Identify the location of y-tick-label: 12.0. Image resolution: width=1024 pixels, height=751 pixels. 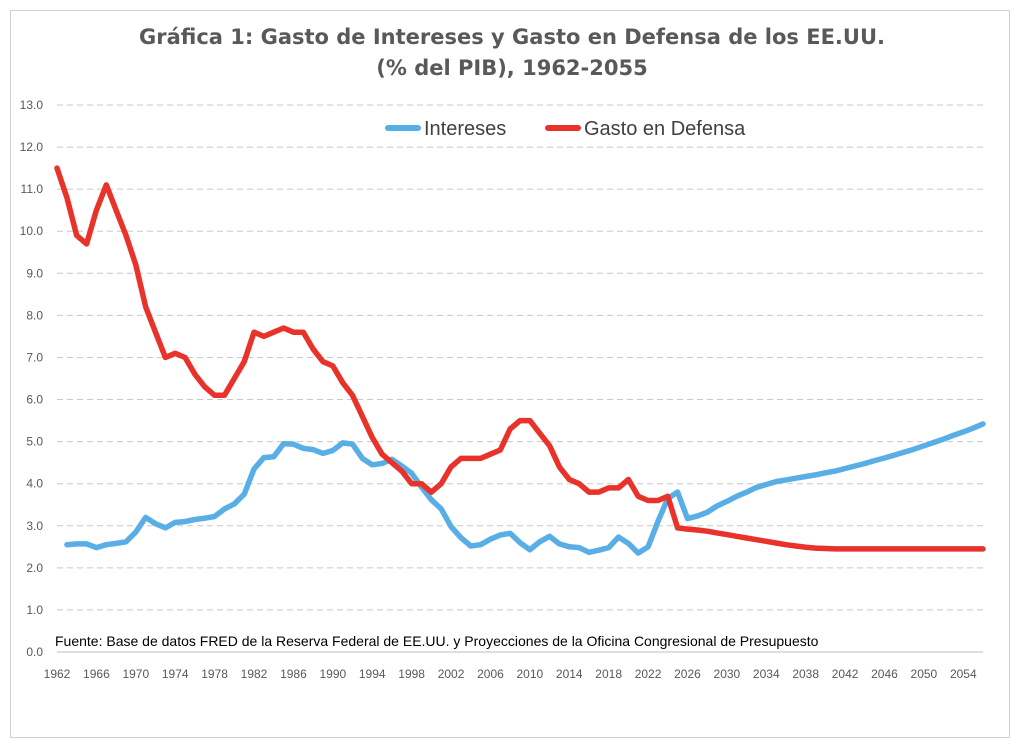
(32, 147).